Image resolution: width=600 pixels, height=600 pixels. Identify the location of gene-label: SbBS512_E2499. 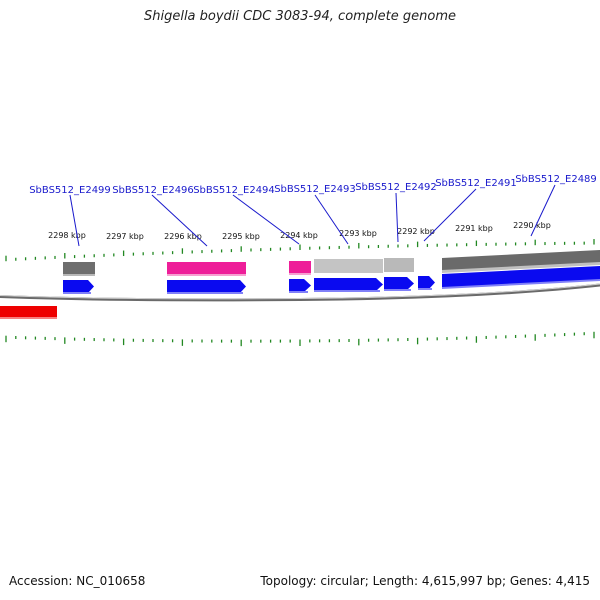
(70, 190).